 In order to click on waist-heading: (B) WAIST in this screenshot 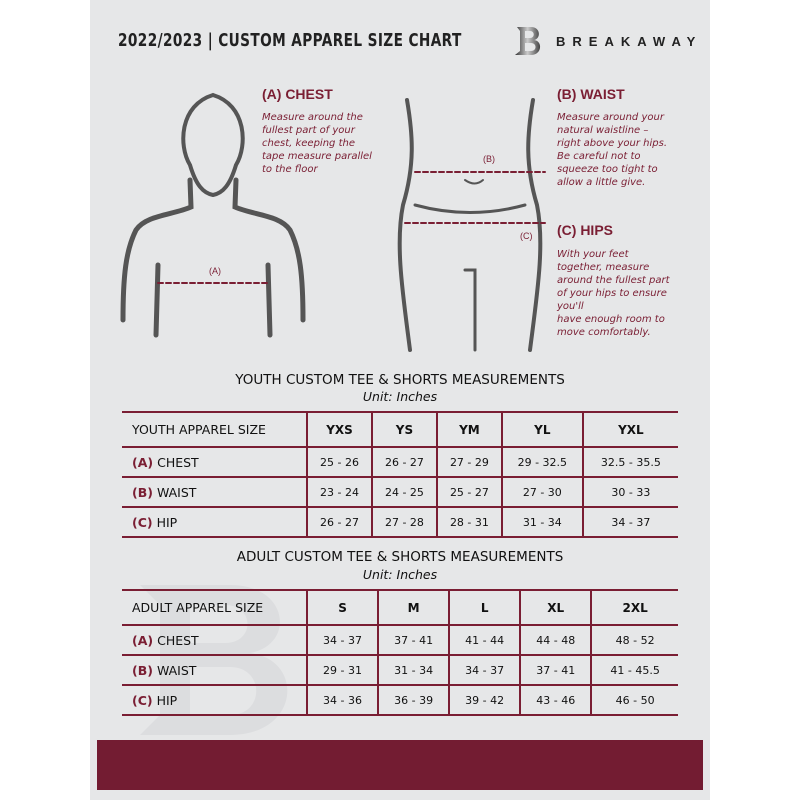, I will do `click(591, 94)`.